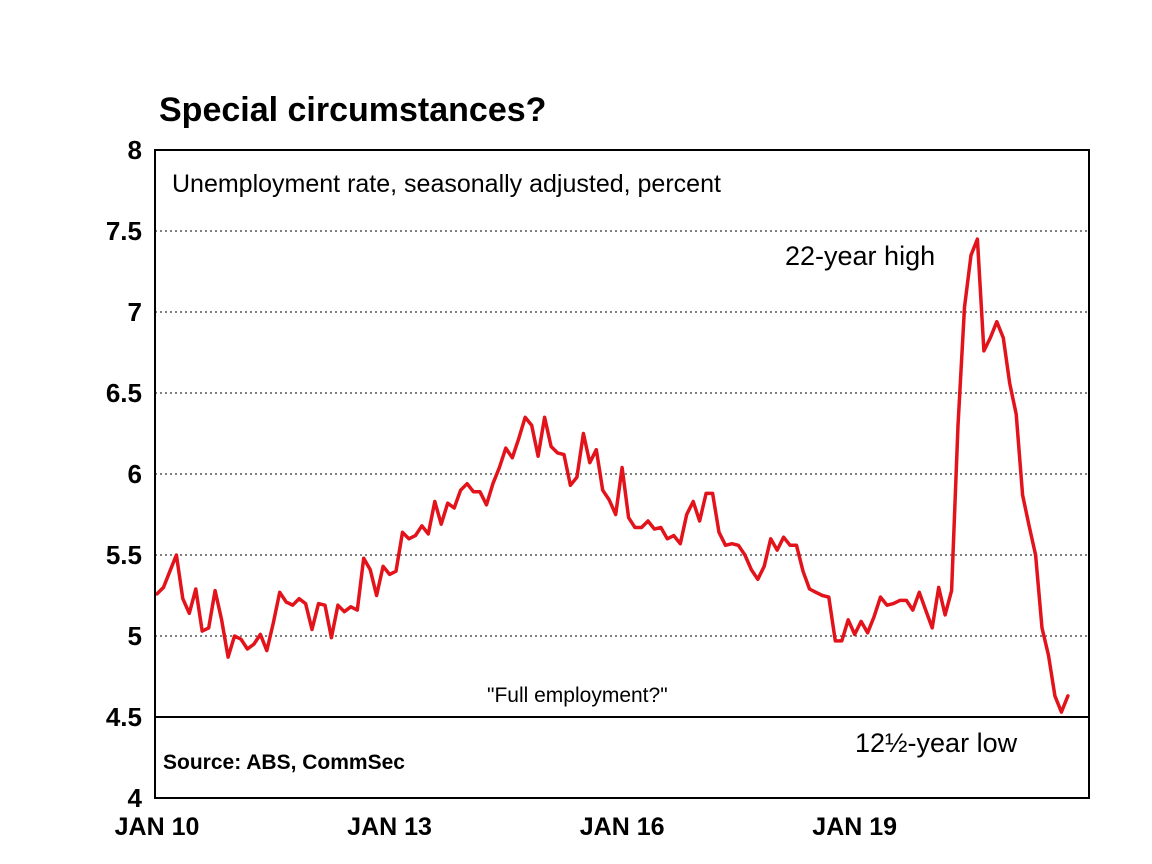 The height and width of the screenshot is (864, 1152). What do you see at coordinates (352, 110) in the screenshot?
I see `chart-title: Special circumstances?` at bounding box center [352, 110].